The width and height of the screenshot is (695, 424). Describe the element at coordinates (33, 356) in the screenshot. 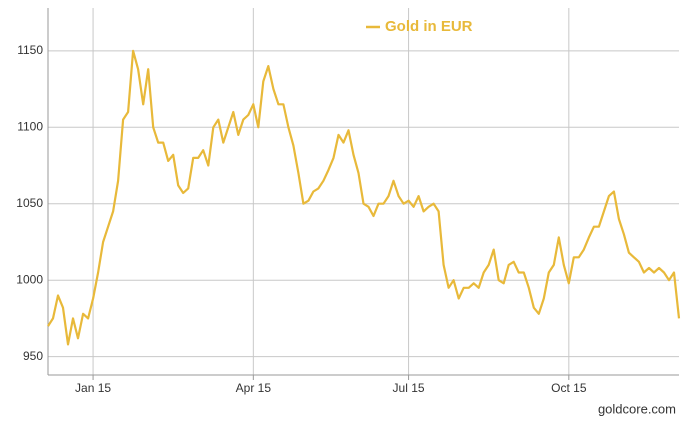

I see `y-tick-label: 950` at that location.